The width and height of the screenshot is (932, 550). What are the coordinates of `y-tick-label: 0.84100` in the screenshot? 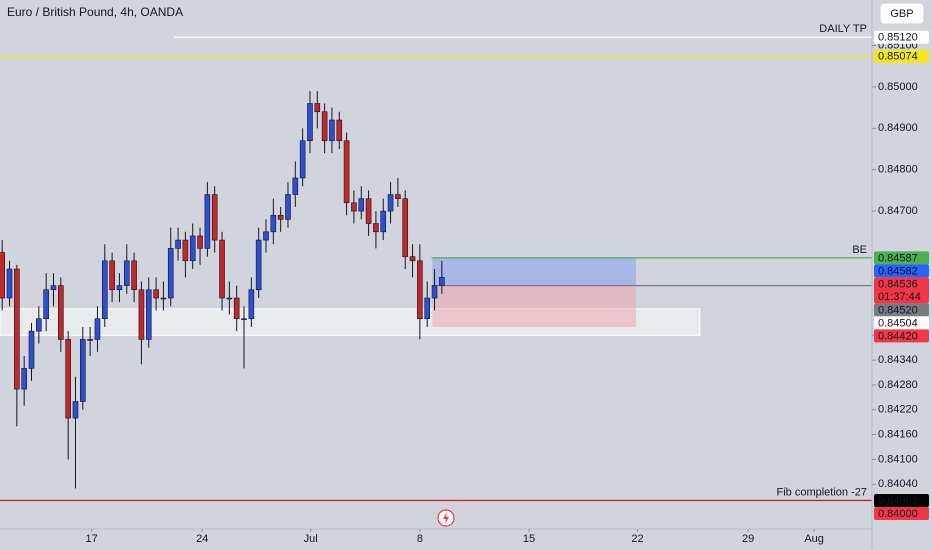 It's located at (898, 459).